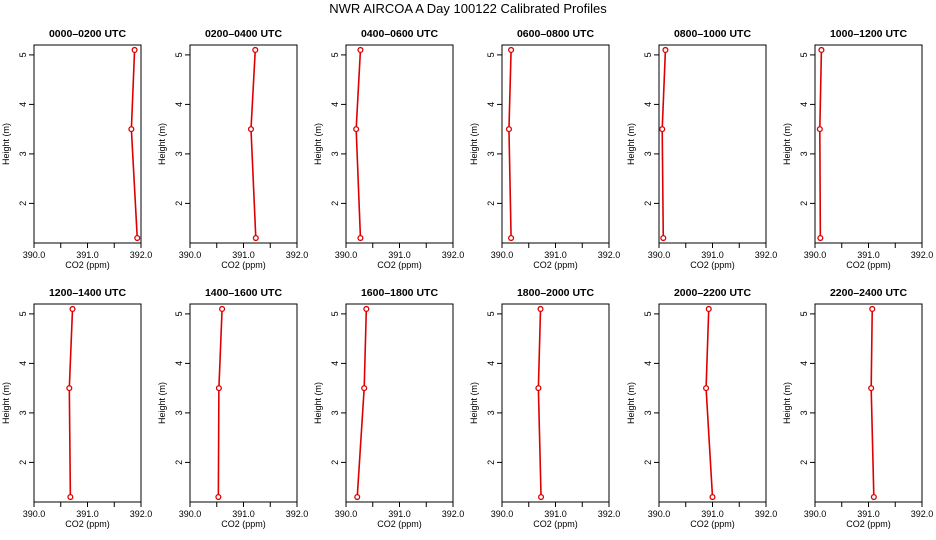 This screenshot has width=936, height=540. I want to click on panel-title: 1400–1600 UTC, so click(243, 293).